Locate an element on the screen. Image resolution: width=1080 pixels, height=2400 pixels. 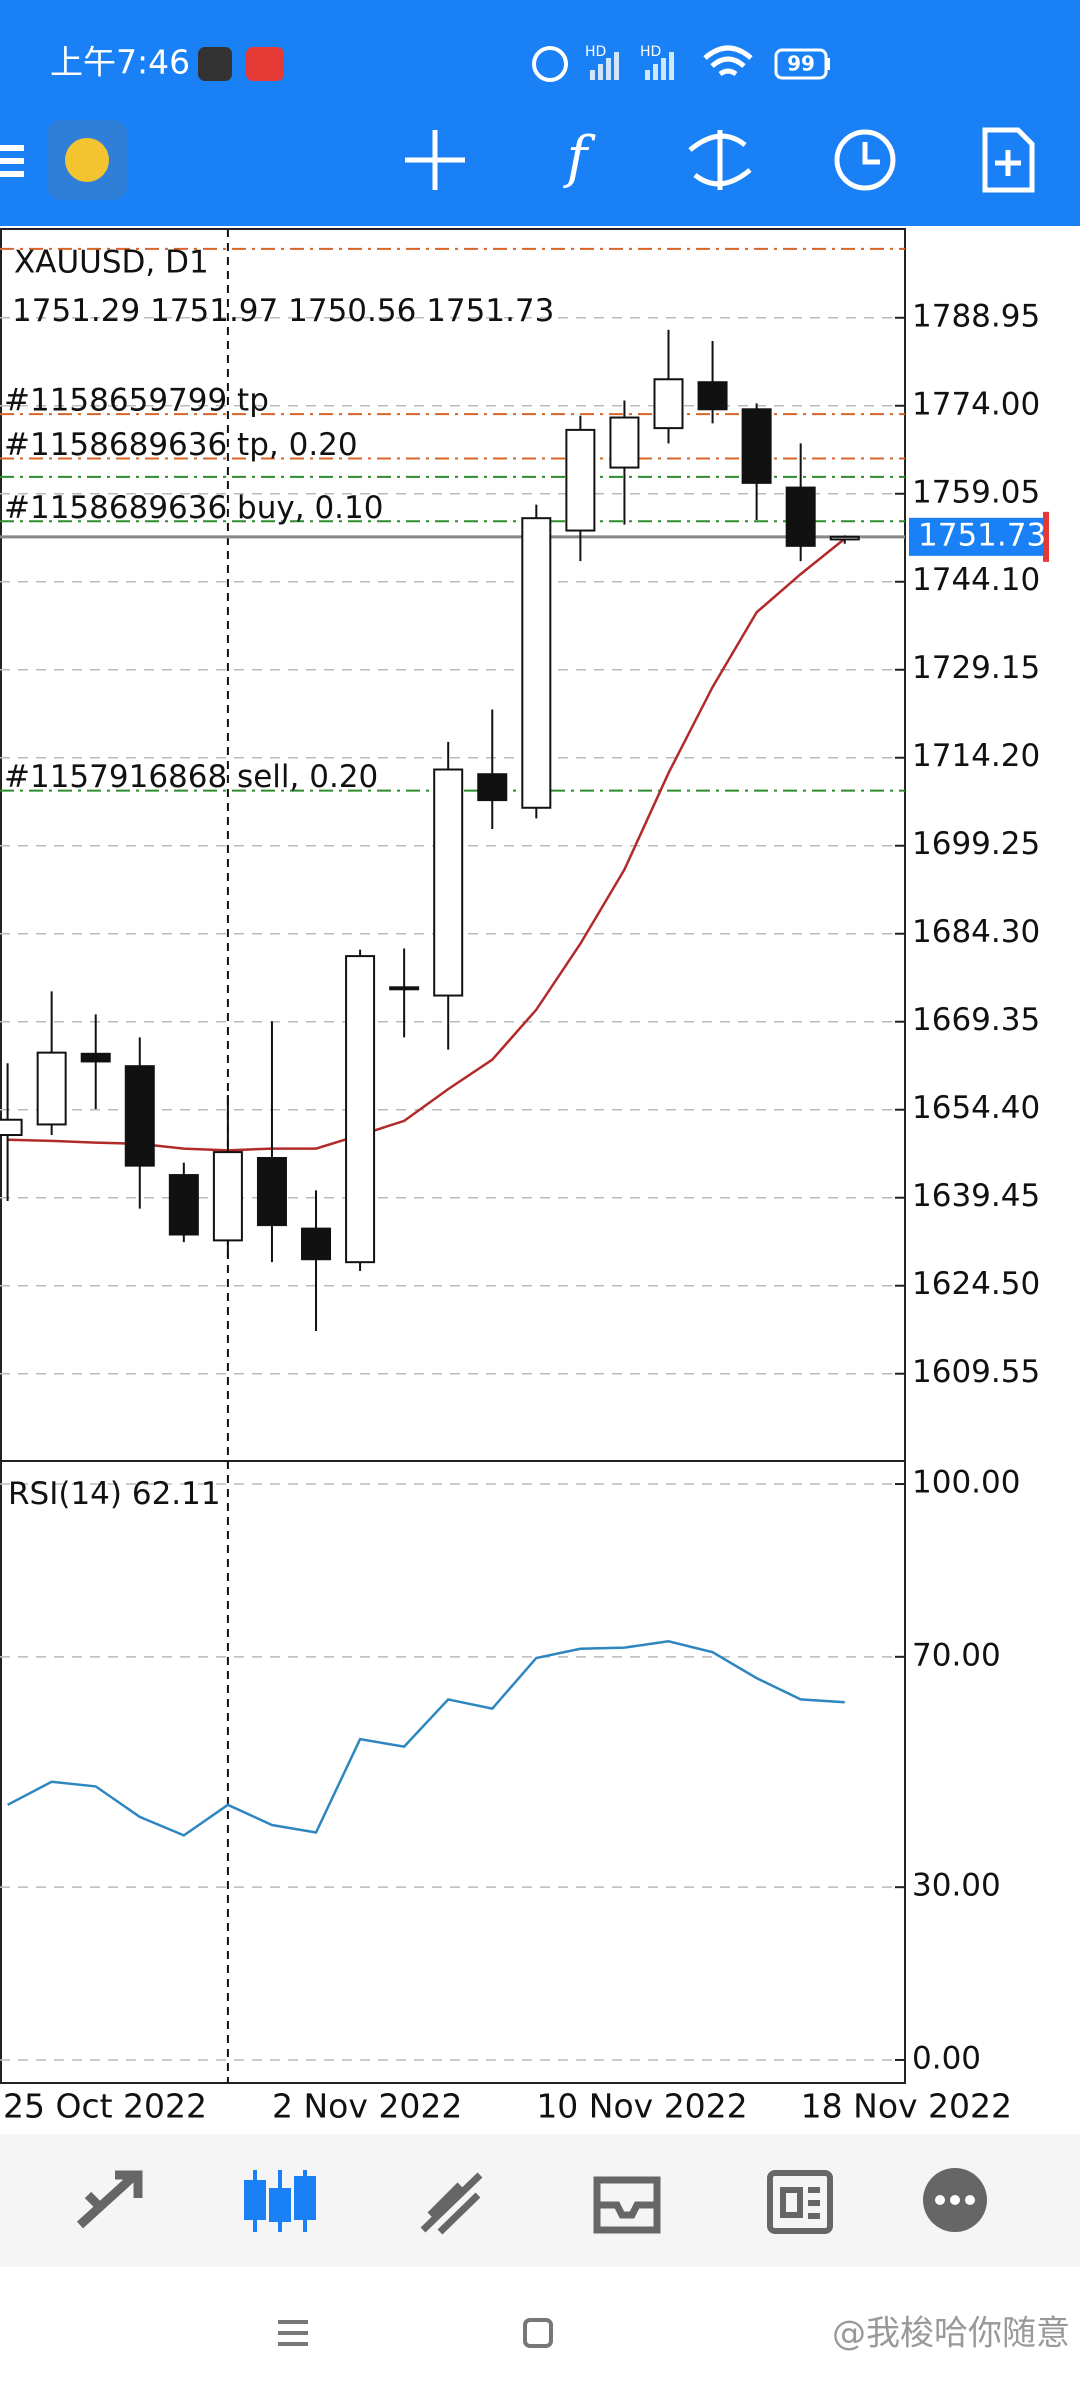
low-value: 1750.56 is located at coordinates (352, 311).